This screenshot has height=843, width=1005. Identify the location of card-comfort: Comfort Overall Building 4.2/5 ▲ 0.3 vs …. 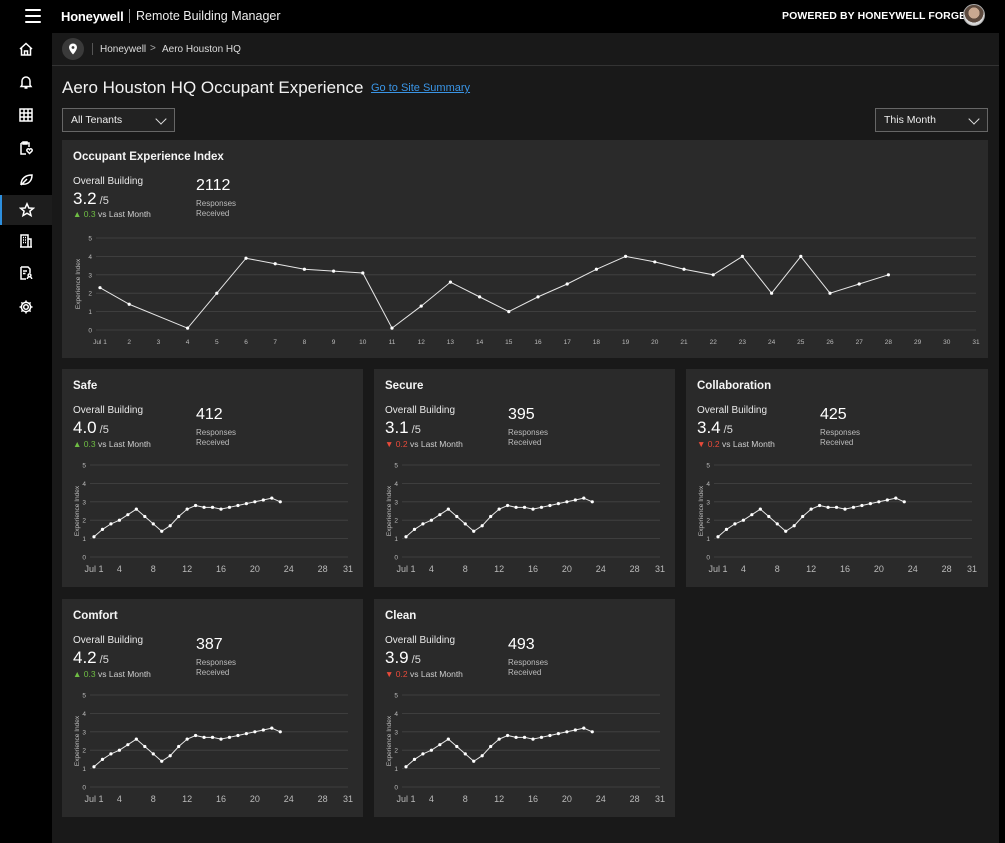
(212, 708).